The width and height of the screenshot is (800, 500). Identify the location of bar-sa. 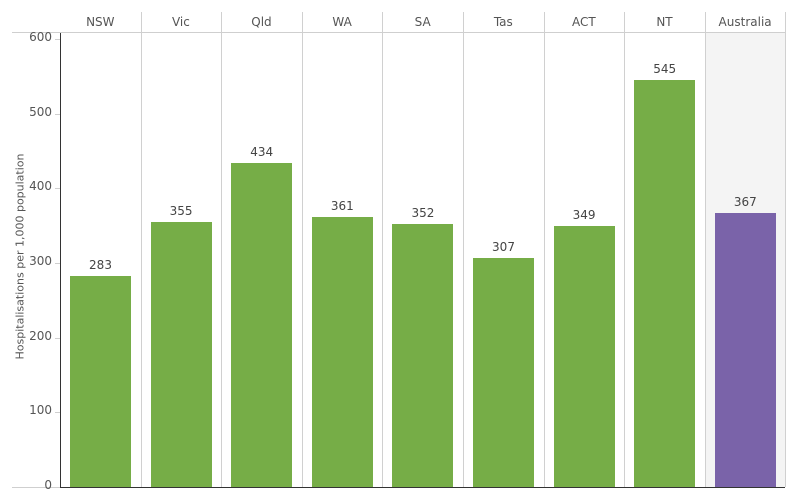
(423, 355).